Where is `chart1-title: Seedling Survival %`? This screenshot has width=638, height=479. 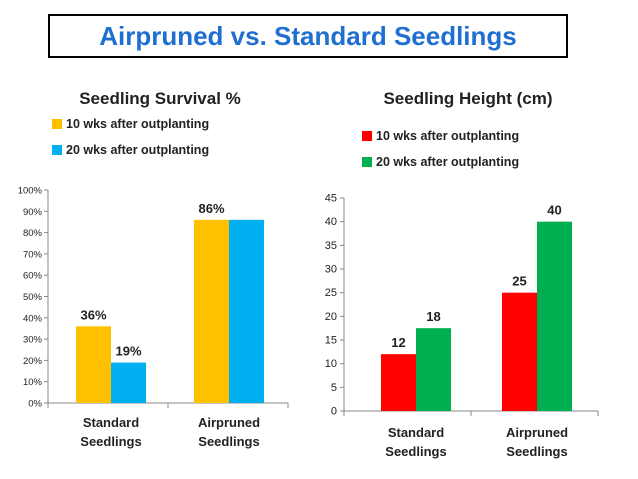 chart1-title: Seedling Survival % is located at coordinates (160, 98).